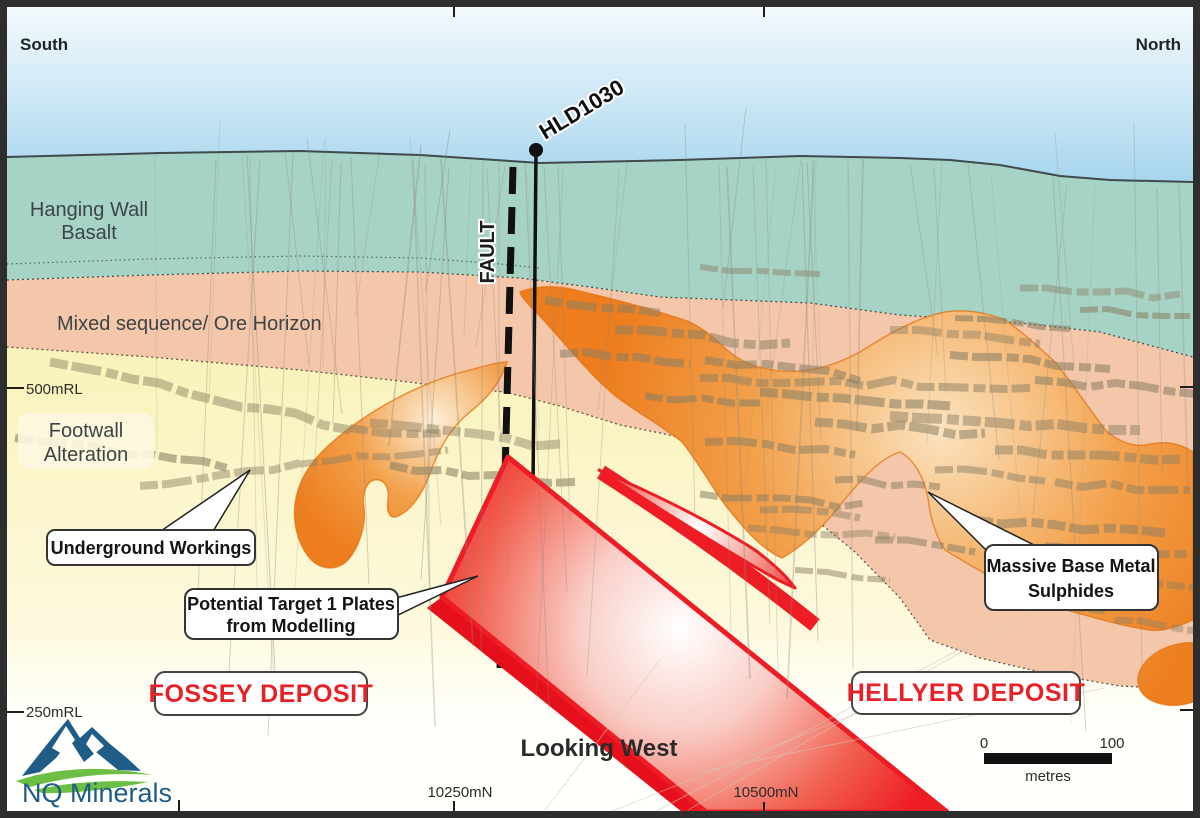  Describe the element at coordinates (600, 166) in the screenshot. I see `surface-line` at that location.